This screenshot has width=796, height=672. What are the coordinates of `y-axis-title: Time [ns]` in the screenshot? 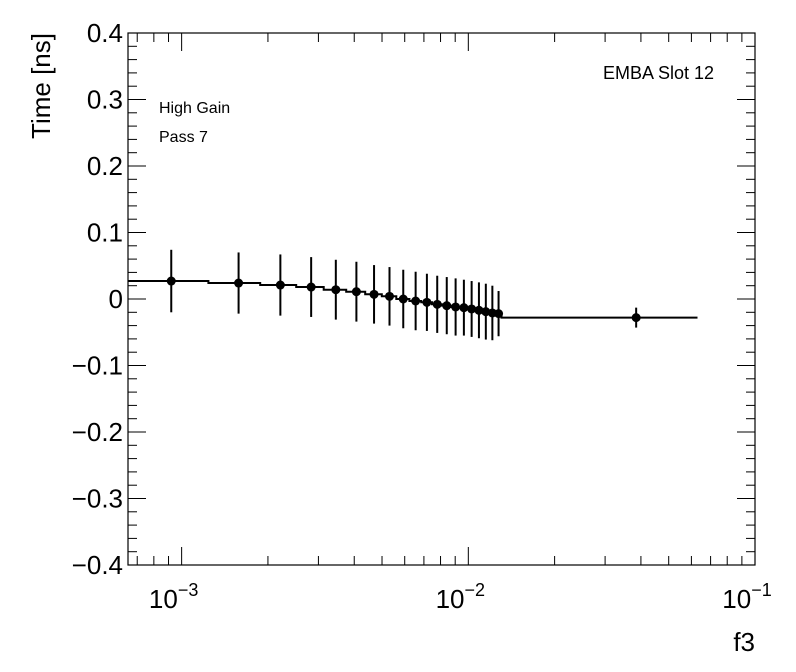 It's located at (41, 86).